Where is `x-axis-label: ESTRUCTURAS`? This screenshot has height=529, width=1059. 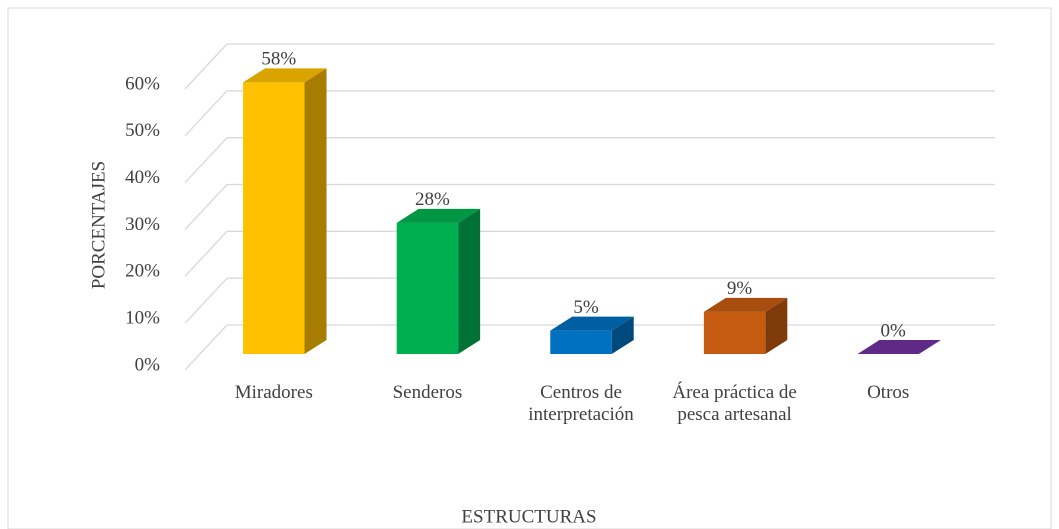 x-axis-label: ESTRUCTURAS is located at coordinates (528, 516).